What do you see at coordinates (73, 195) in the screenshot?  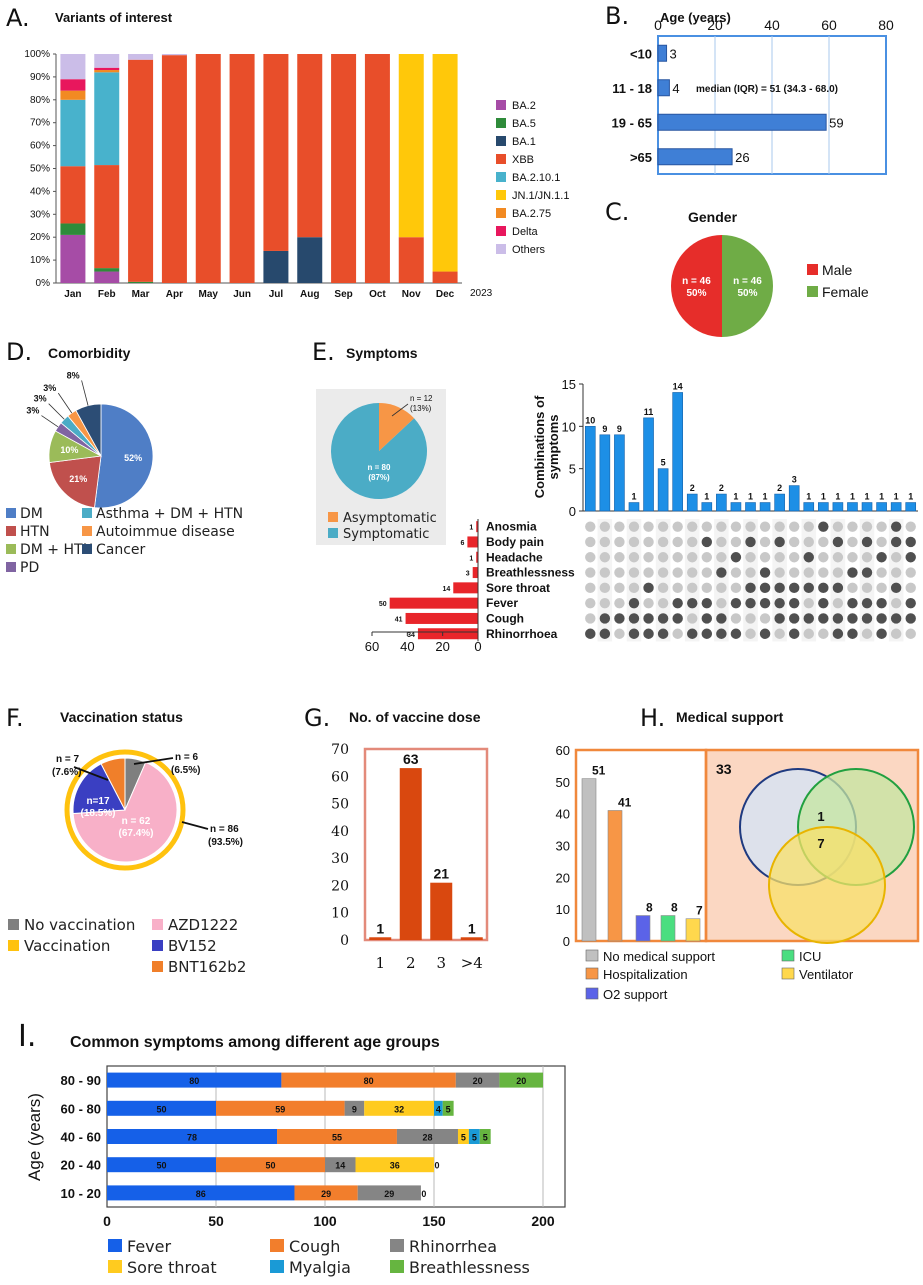 I see `a-bar-xbb-jan` at bounding box center [73, 195].